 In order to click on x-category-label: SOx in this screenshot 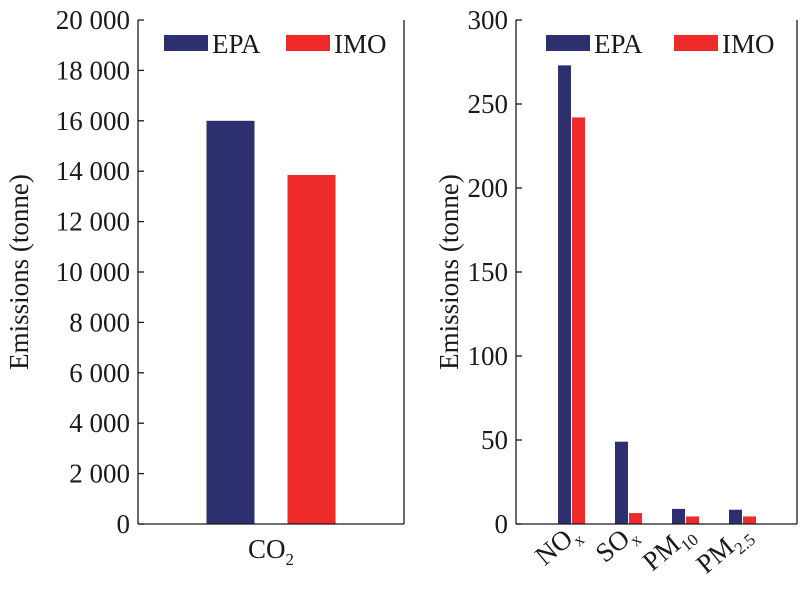, I will do `click(618, 544)`.